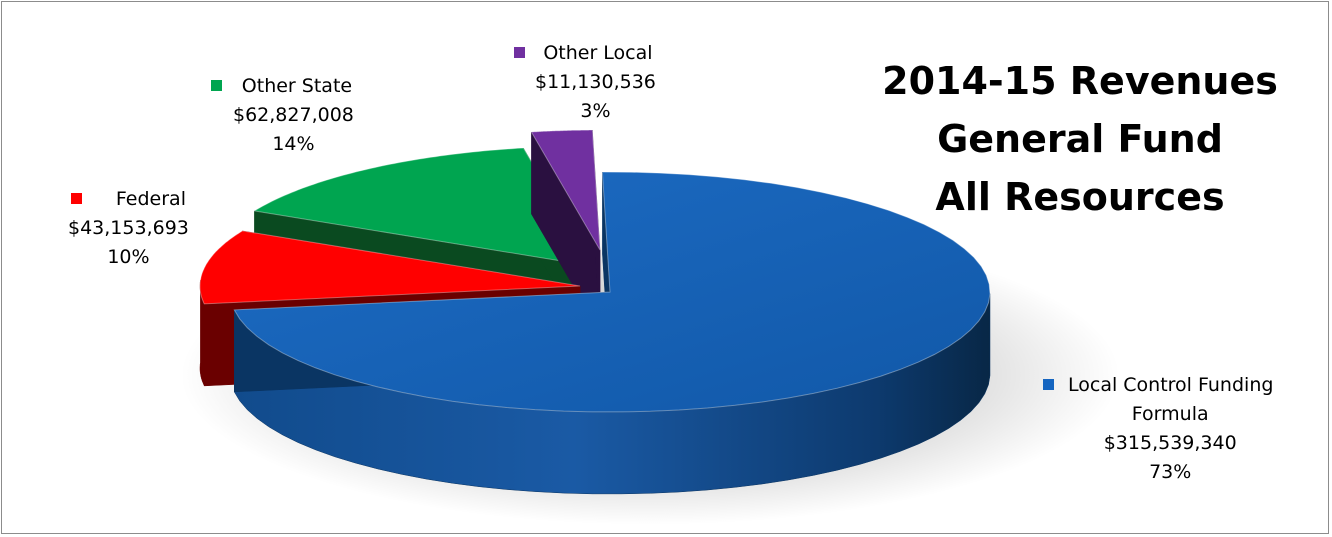  What do you see at coordinates (595, 82) in the screenshot?
I see `label-value-other-local: $11,130,536` at bounding box center [595, 82].